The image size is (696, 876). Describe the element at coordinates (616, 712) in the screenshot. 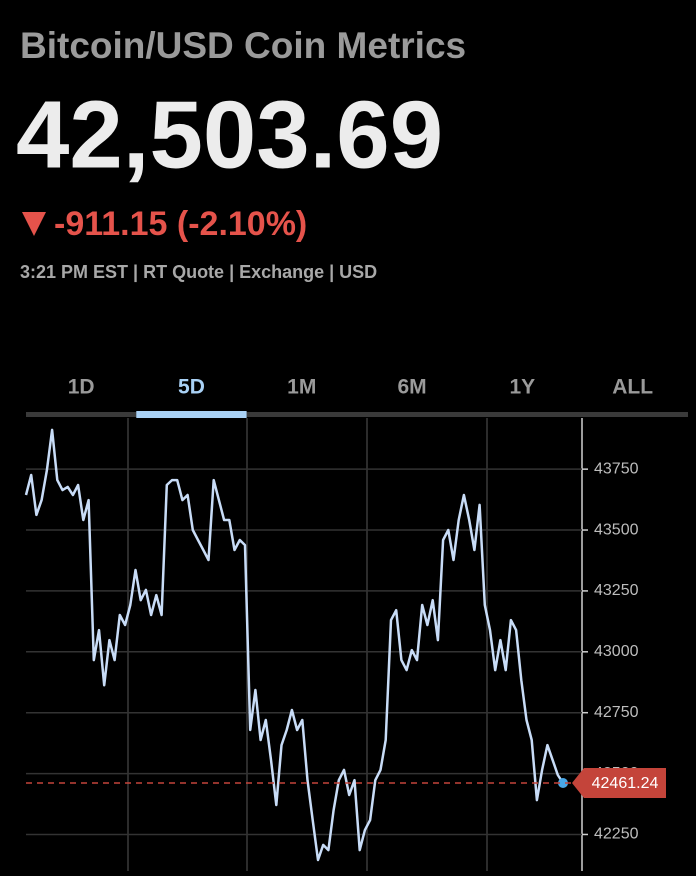

I see `y-tick-label: 42750` at that location.